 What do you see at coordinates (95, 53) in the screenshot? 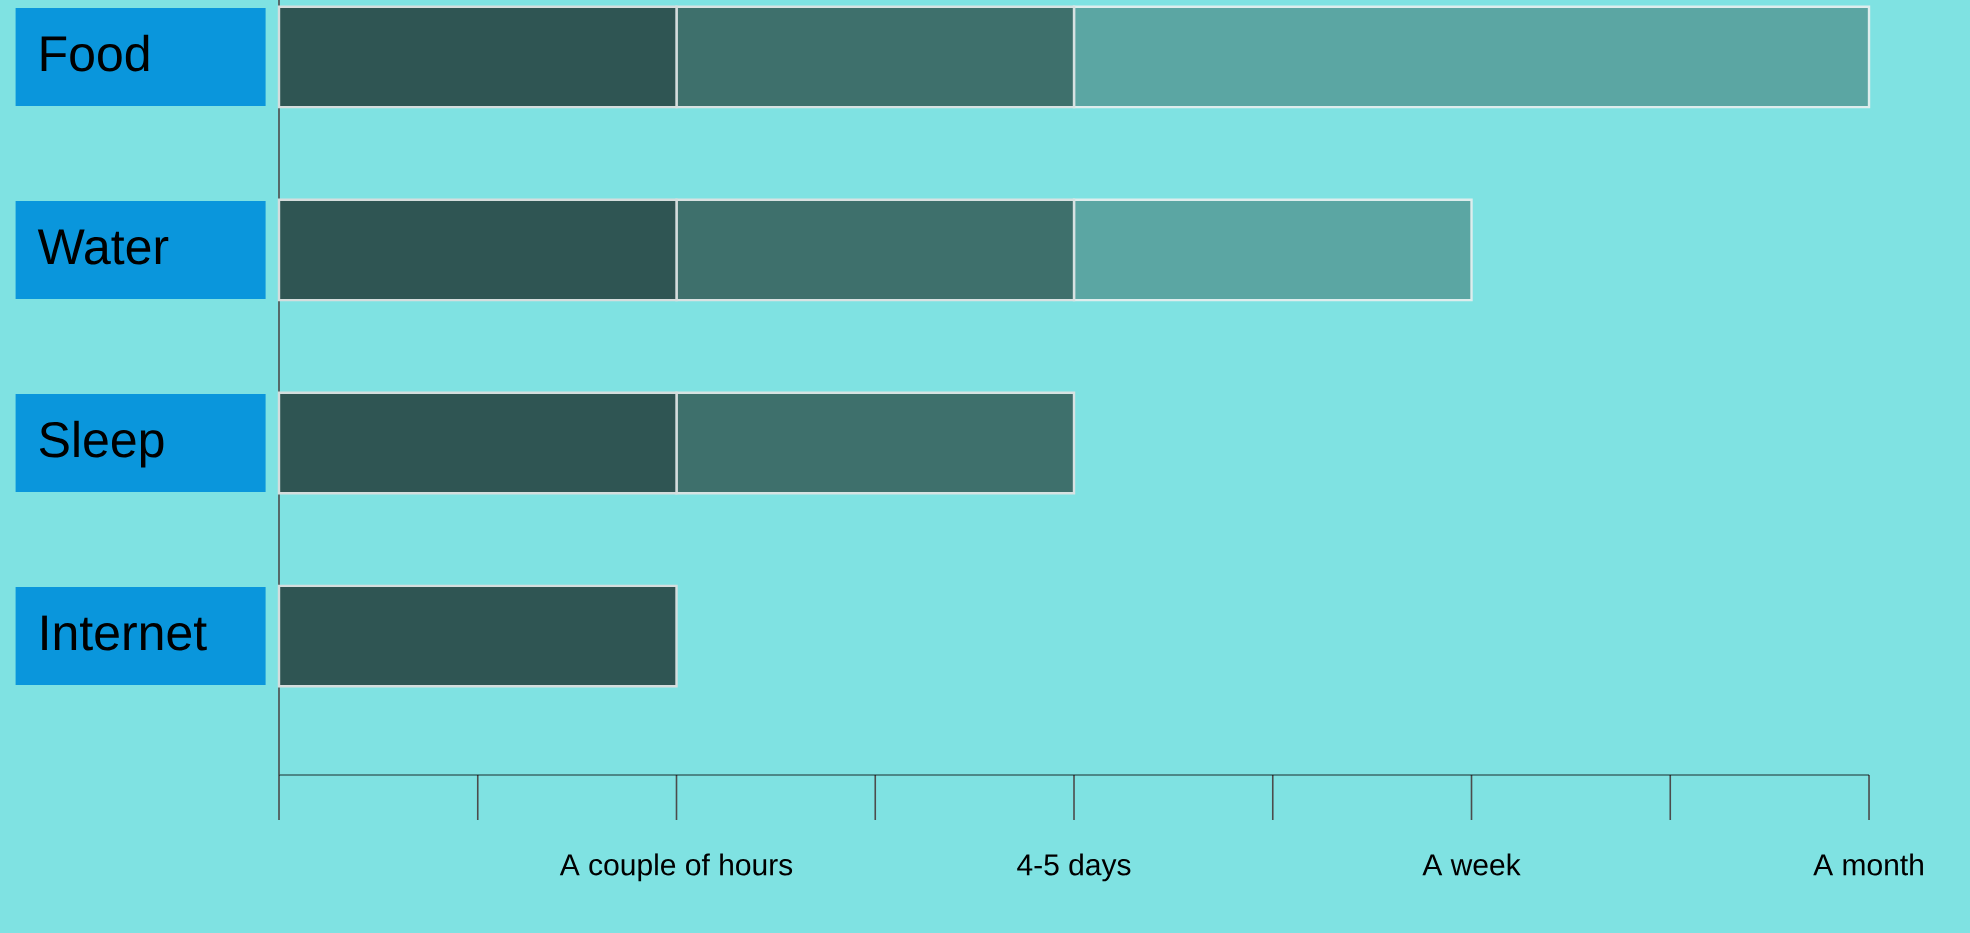
I see `y-tick-label: Food` at bounding box center [95, 53].